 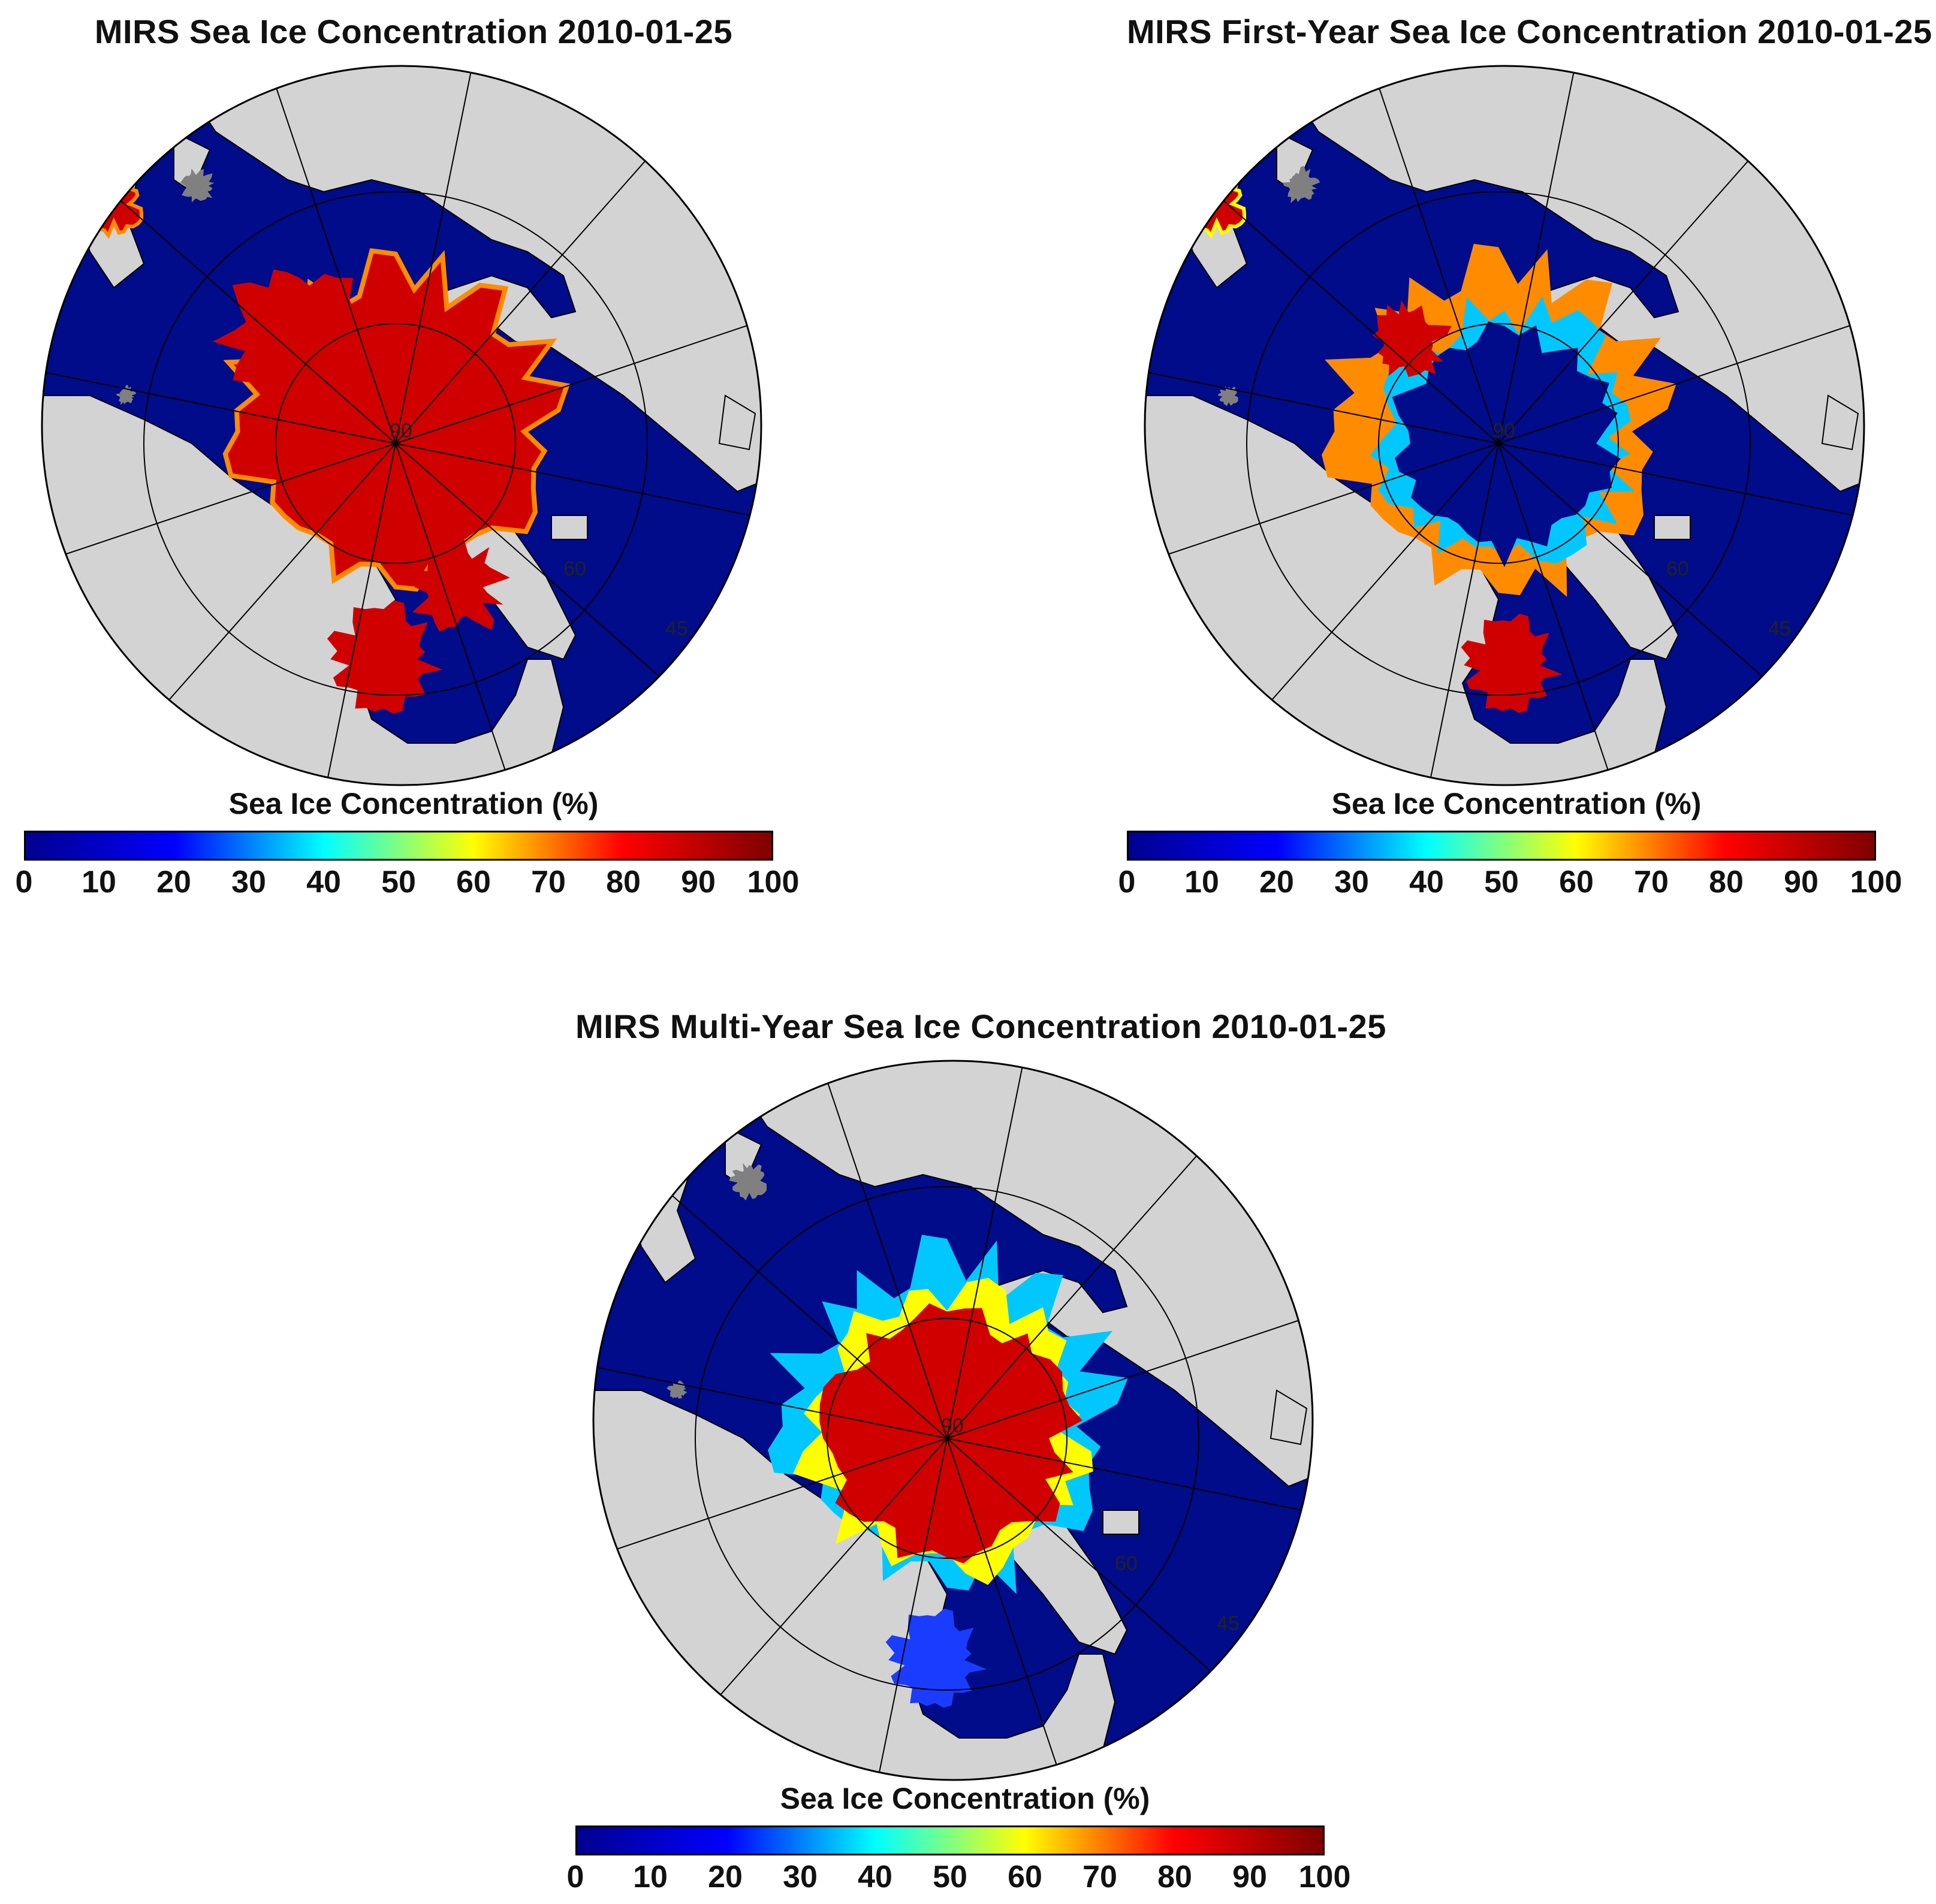 I want to click on ice-arctic, so click(x=295, y=348).